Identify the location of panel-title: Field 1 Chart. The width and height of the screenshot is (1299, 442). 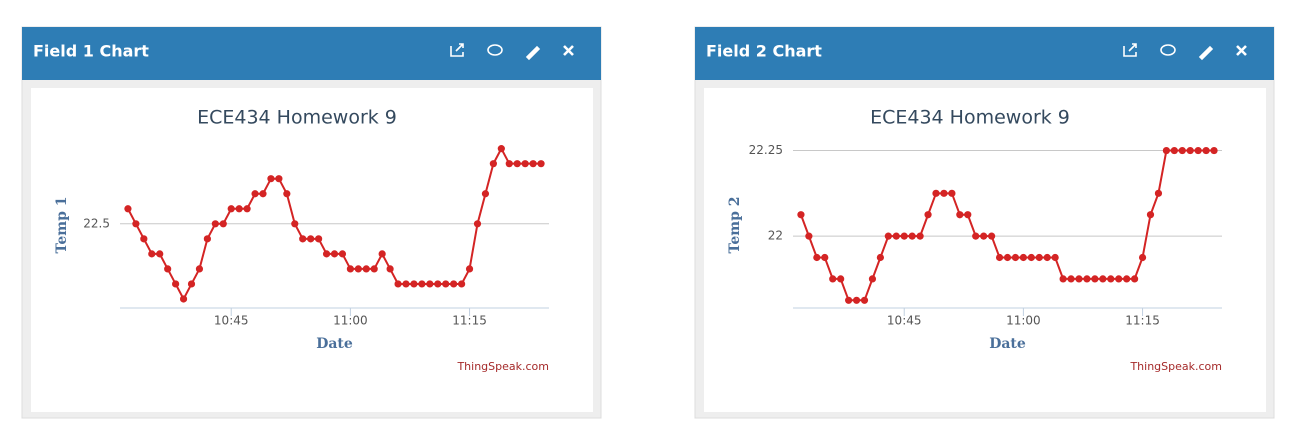
(91, 51).